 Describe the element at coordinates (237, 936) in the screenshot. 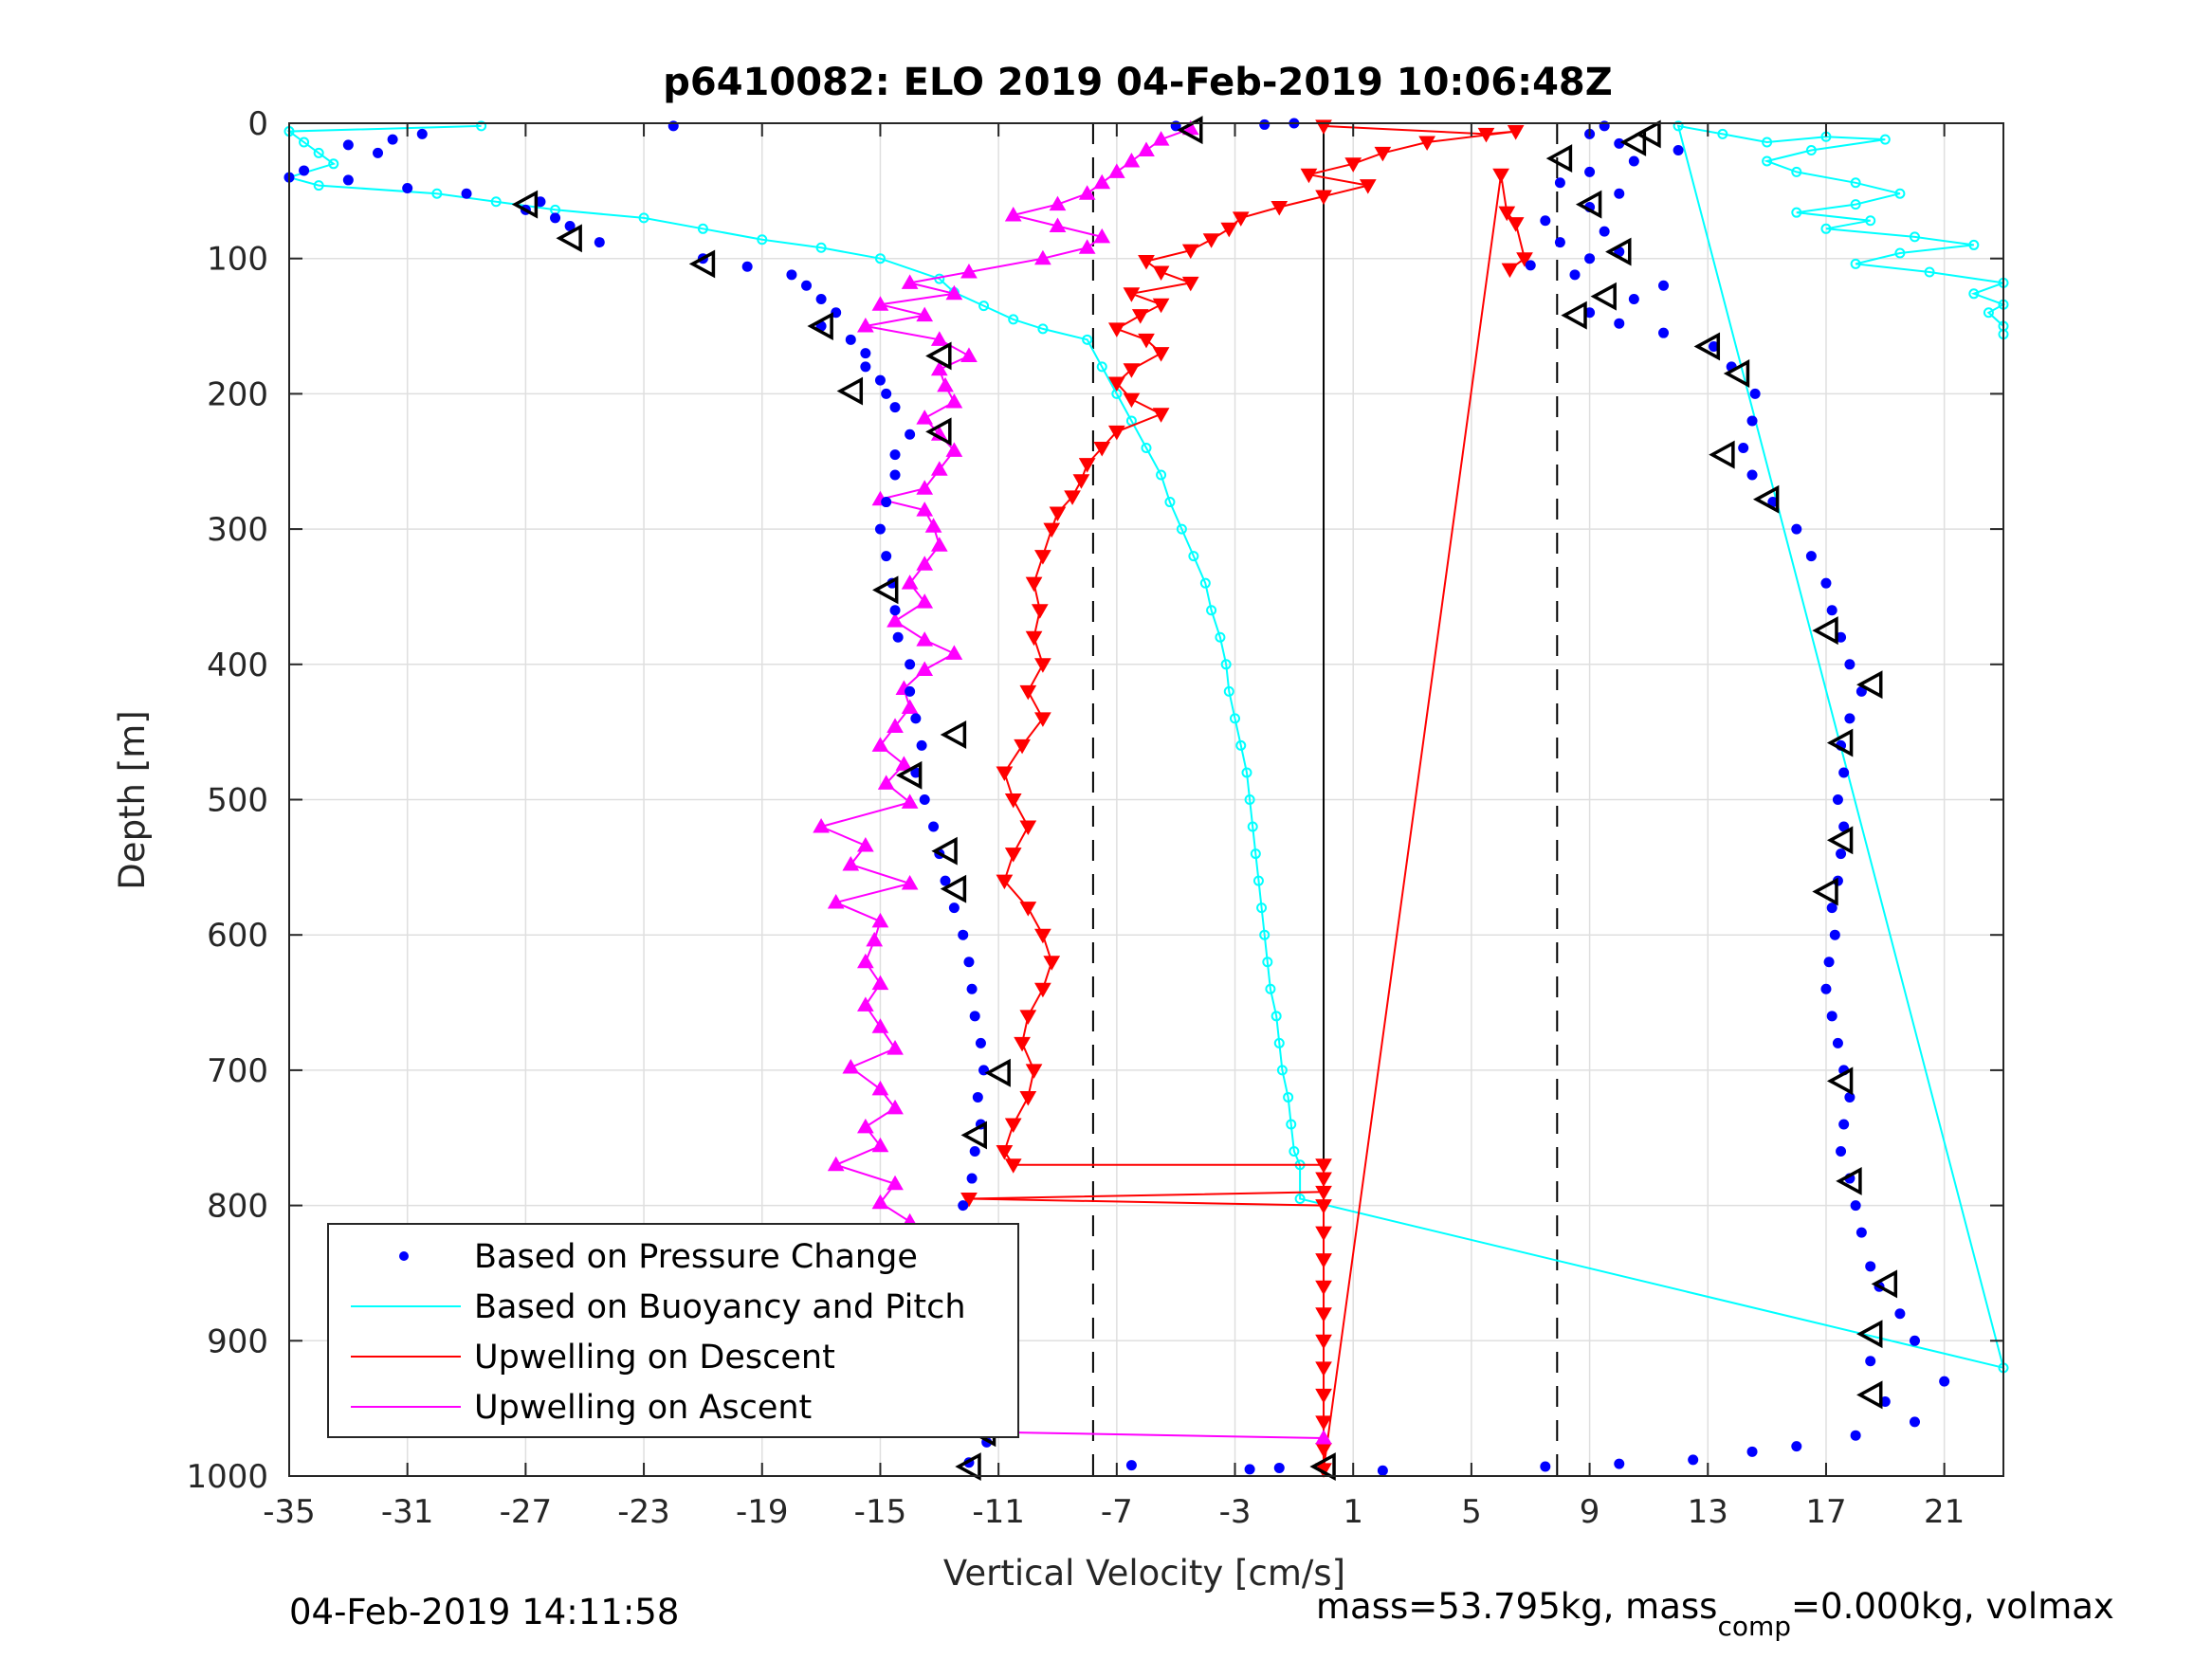

I see `y-tick-label: 600` at that location.